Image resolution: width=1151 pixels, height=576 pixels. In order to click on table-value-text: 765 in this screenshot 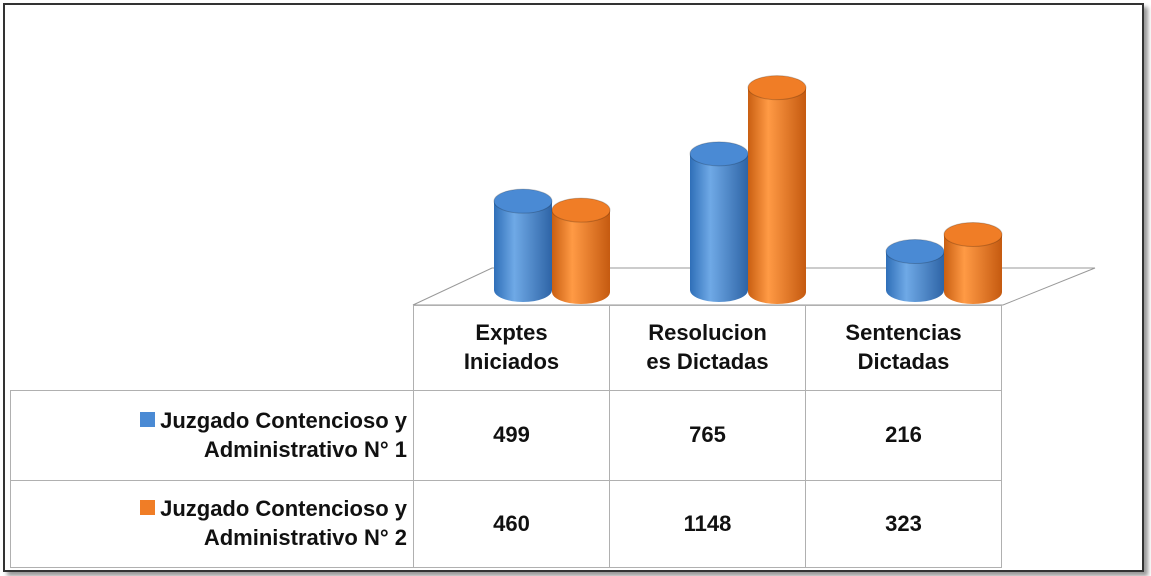, I will do `click(707, 435)`.